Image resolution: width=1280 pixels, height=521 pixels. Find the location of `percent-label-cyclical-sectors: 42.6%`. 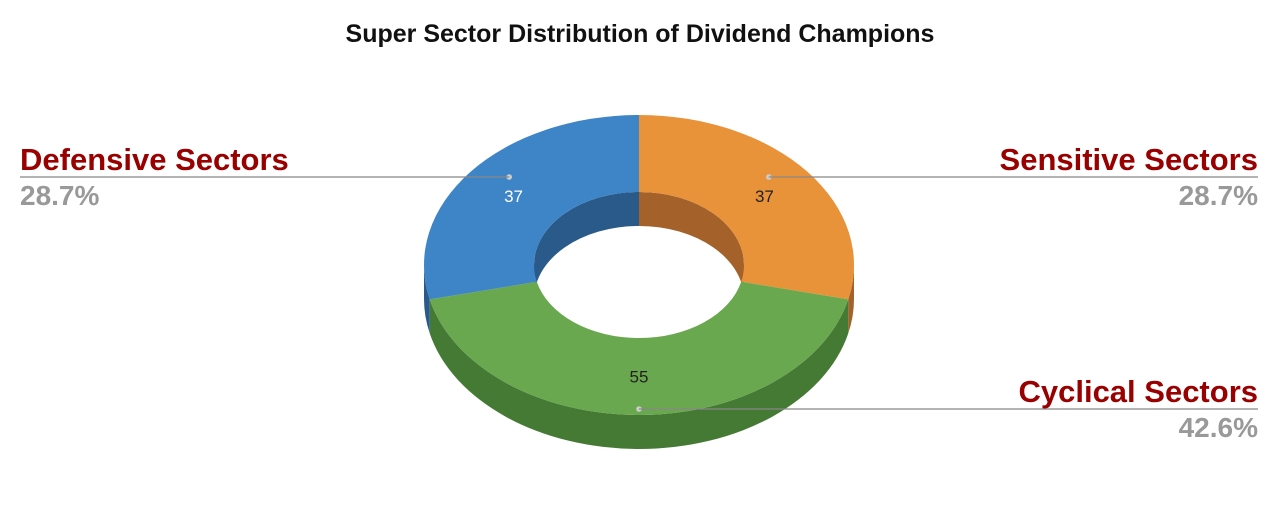

percent-label-cyclical-sectors: 42.6% is located at coordinates (1218, 427).